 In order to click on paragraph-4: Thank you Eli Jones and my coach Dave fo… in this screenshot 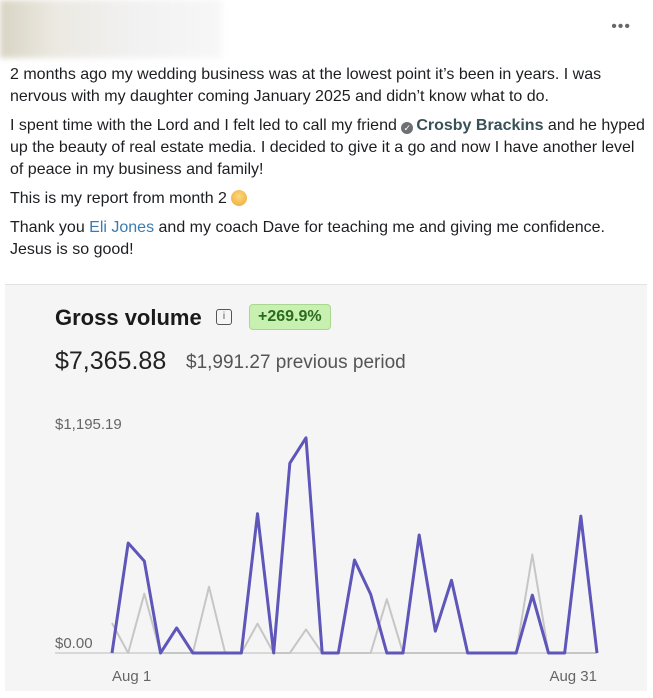, I will do `click(330, 239)`.